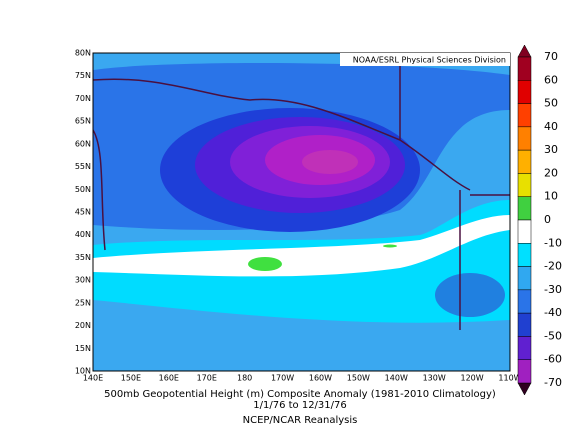 The height and width of the screenshot is (441, 565). What do you see at coordinates (83, 98) in the screenshot?
I see `lat-label: 70N` at bounding box center [83, 98].